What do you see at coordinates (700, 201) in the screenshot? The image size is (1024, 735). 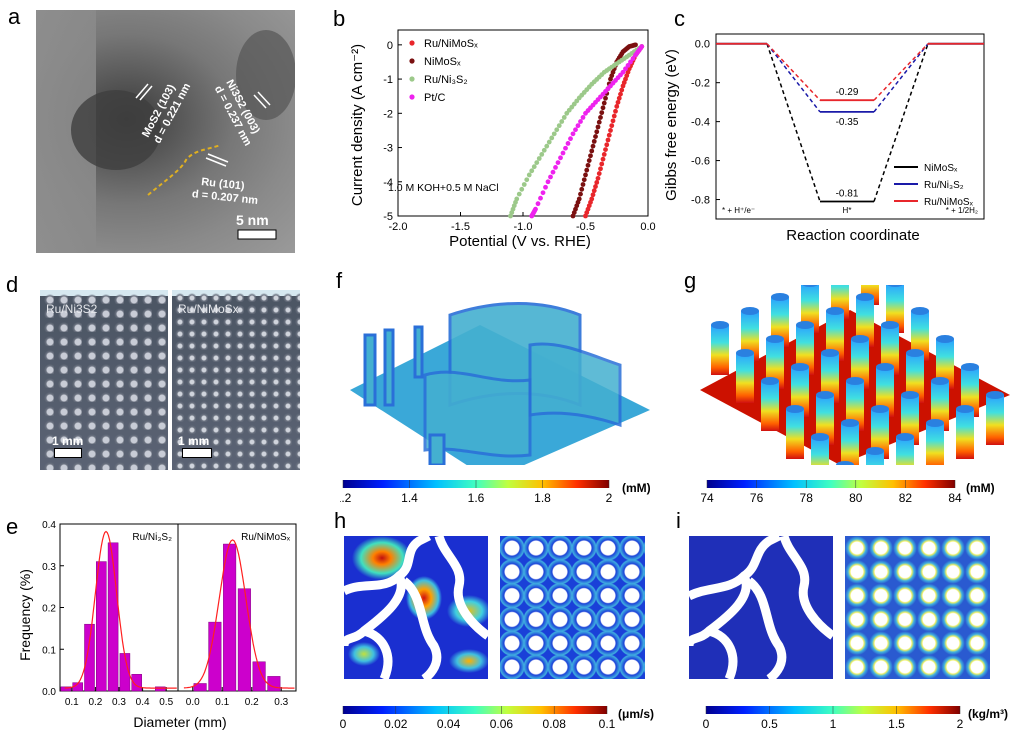 I see `c-ytick-label: -0.8` at bounding box center [700, 201].